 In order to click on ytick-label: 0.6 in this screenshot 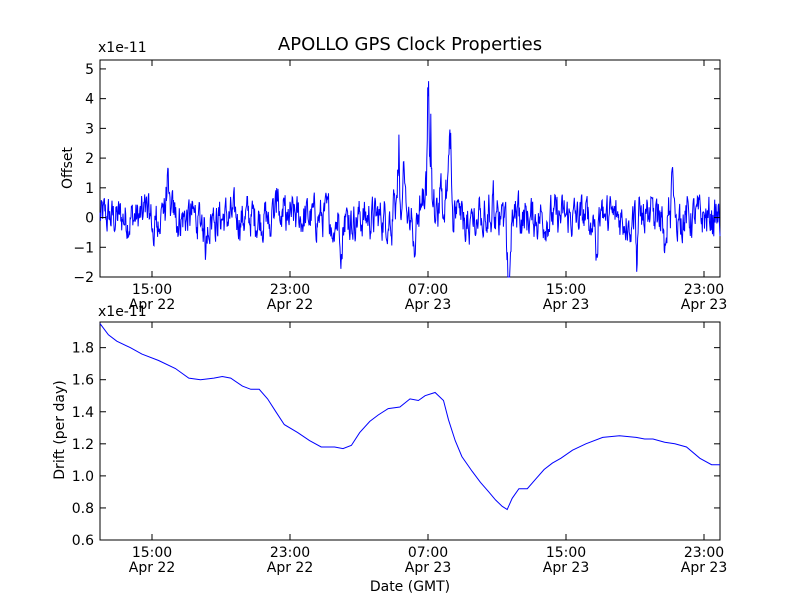, I will do `click(83, 541)`.